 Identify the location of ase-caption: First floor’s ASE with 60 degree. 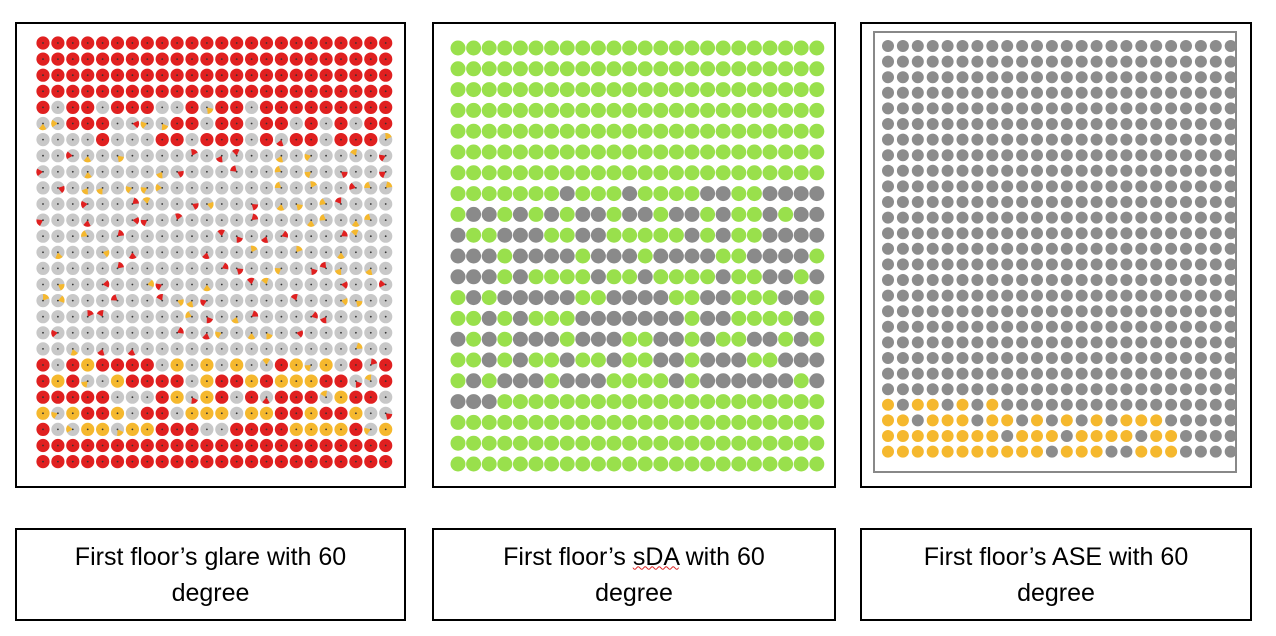
(1056, 574).